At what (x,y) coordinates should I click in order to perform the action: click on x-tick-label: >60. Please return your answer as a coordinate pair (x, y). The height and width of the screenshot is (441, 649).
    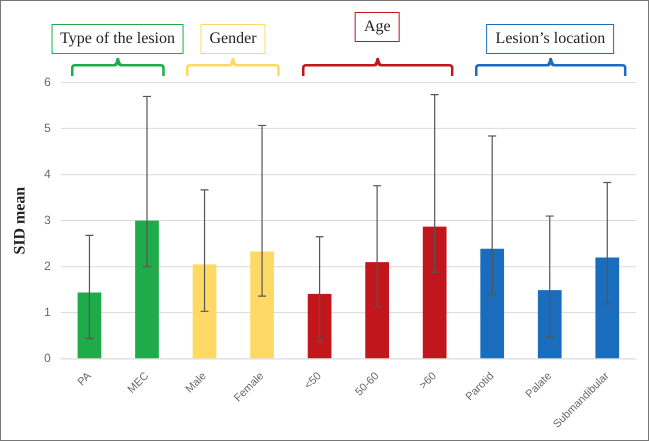
    Looking at the image, I should click on (428, 381).